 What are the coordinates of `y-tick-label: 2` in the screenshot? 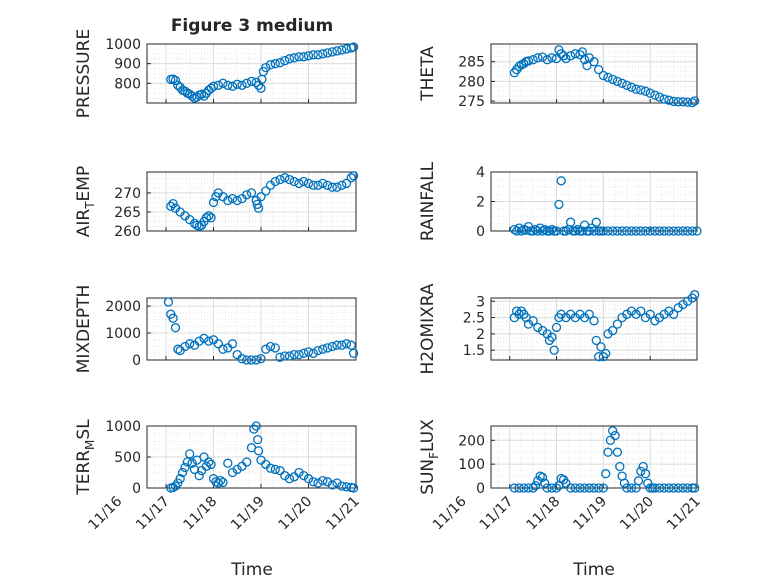 It's located at (480, 335).